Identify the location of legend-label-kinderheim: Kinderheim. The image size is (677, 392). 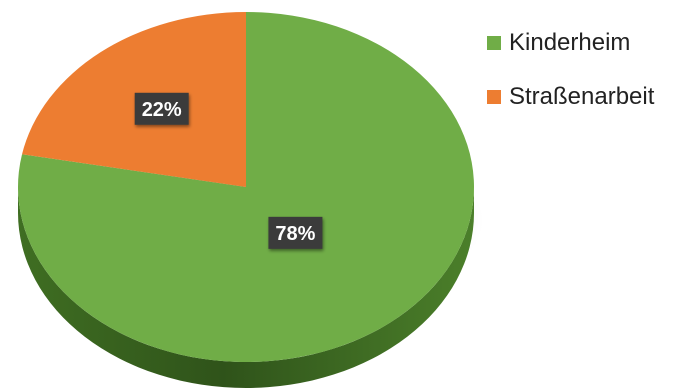
(570, 42).